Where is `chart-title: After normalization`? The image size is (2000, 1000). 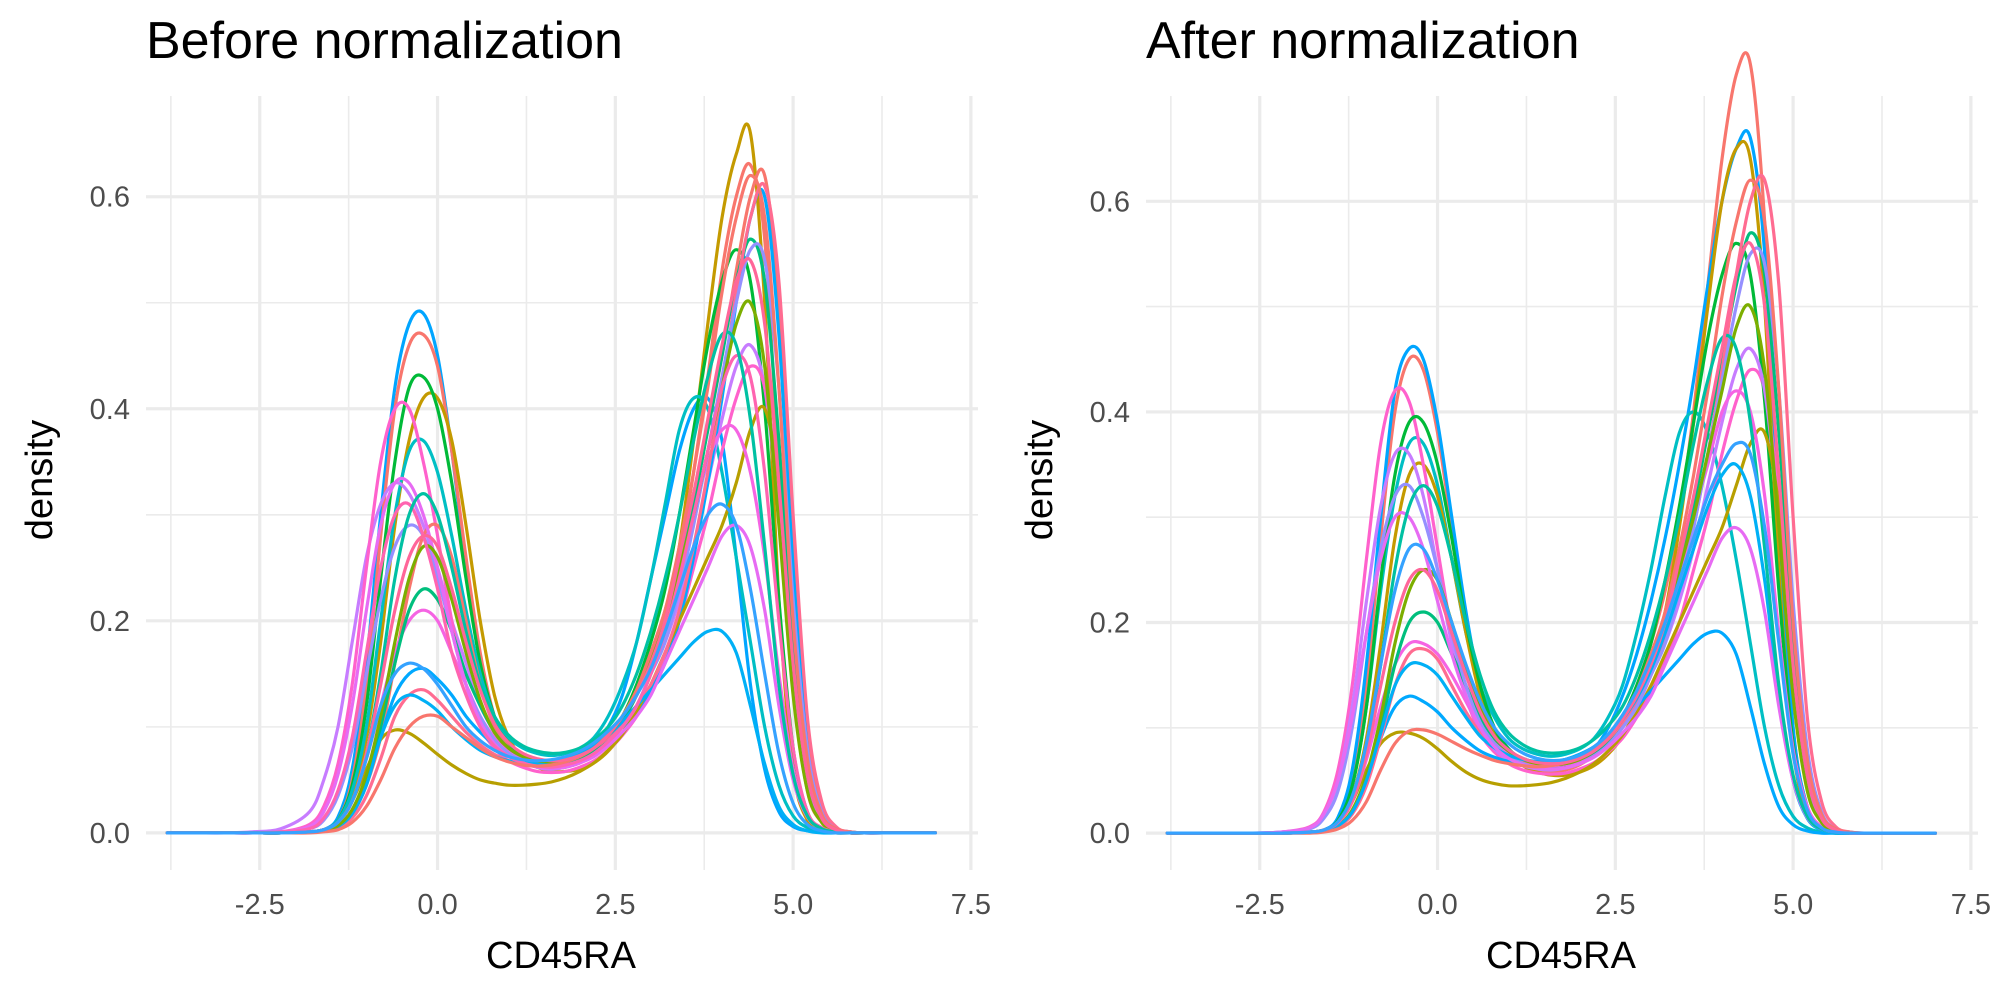
chart-title: After normalization is located at coordinates (1363, 41).